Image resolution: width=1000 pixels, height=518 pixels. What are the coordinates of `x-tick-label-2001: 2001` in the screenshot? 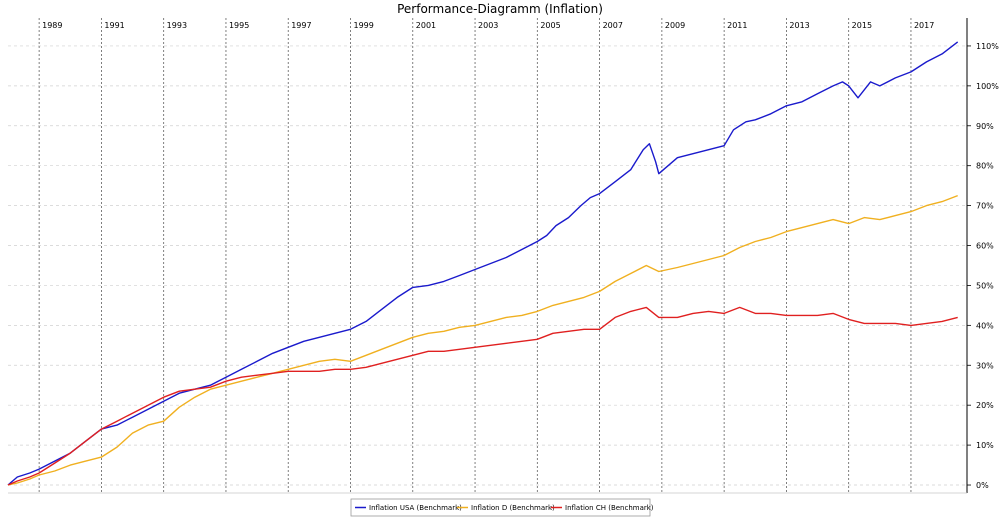 It's located at (426, 25).